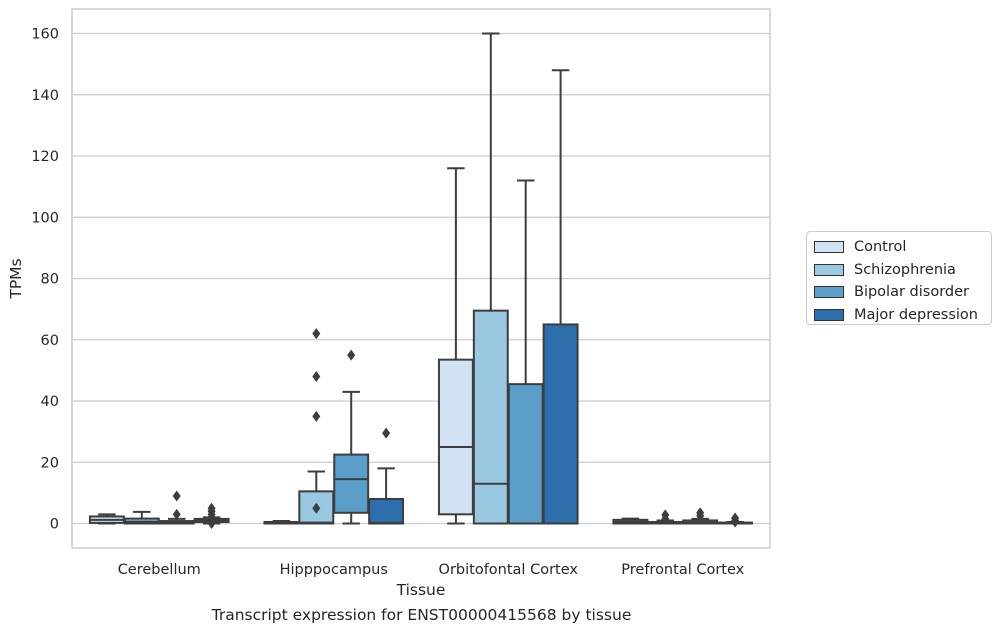 Image resolution: width=1002 pixels, height=634 pixels. Describe the element at coordinates (50, 280) in the screenshot. I see `y-tick-label: 80` at that location.